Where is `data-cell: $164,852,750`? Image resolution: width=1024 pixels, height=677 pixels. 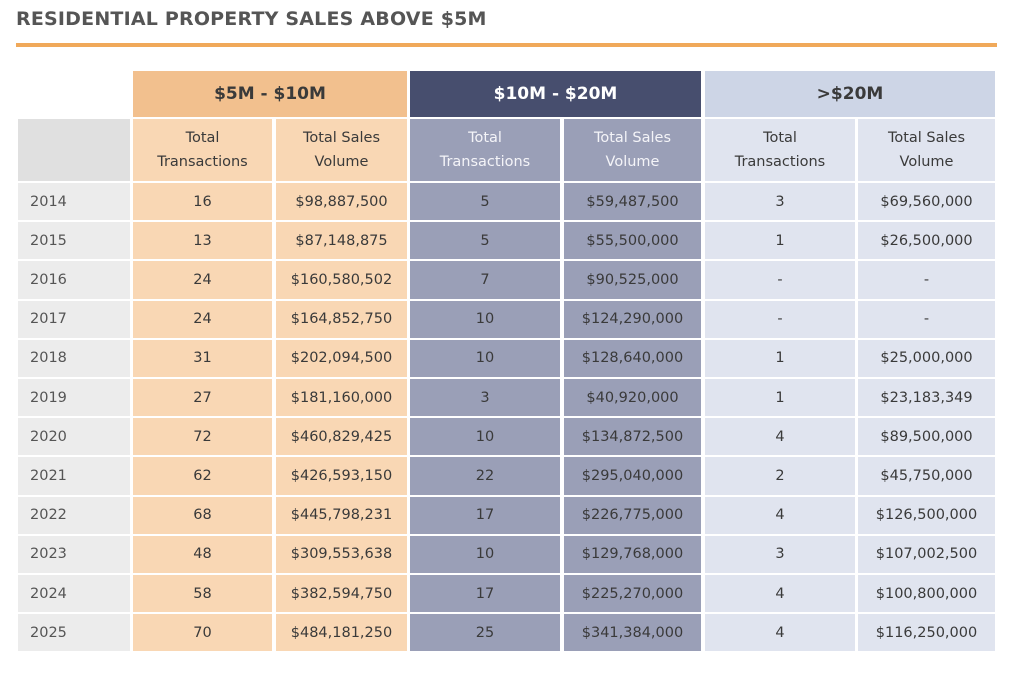 data-cell: $164,852,750 is located at coordinates (341, 319).